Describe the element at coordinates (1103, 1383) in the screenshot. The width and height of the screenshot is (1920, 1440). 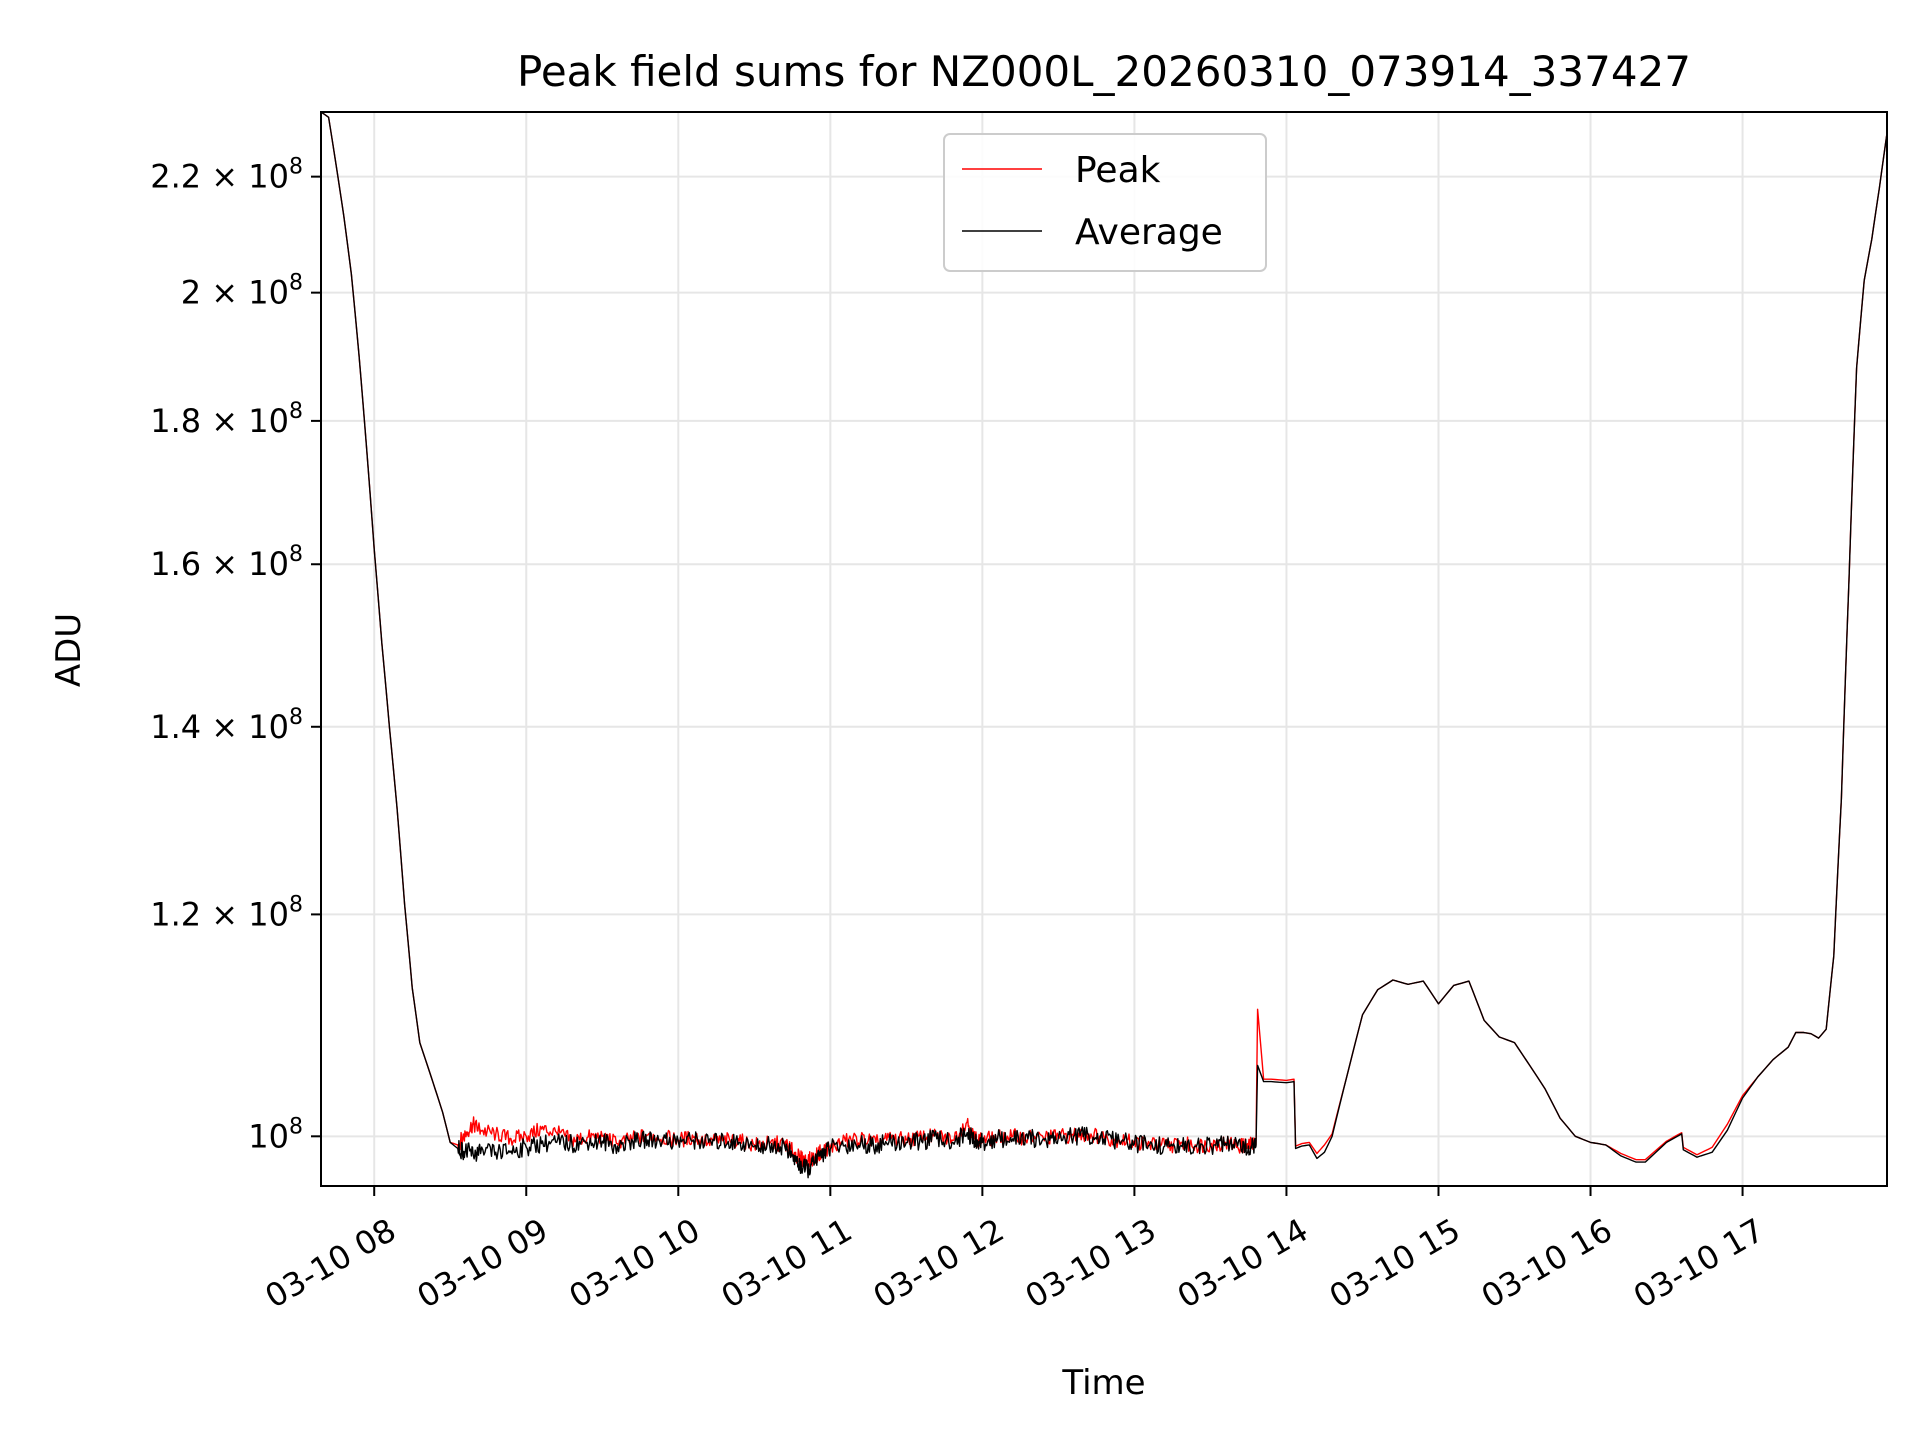
I see `x-axis-label: Time` at that location.